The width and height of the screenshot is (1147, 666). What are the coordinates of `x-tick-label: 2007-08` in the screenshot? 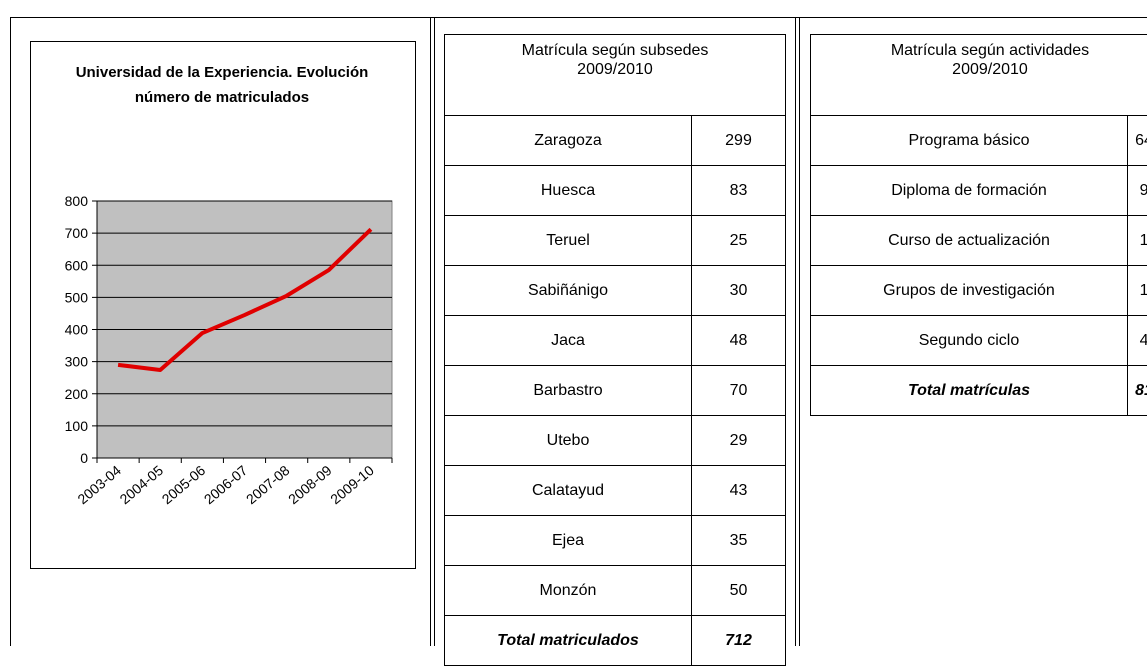 It's located at (268, 484).